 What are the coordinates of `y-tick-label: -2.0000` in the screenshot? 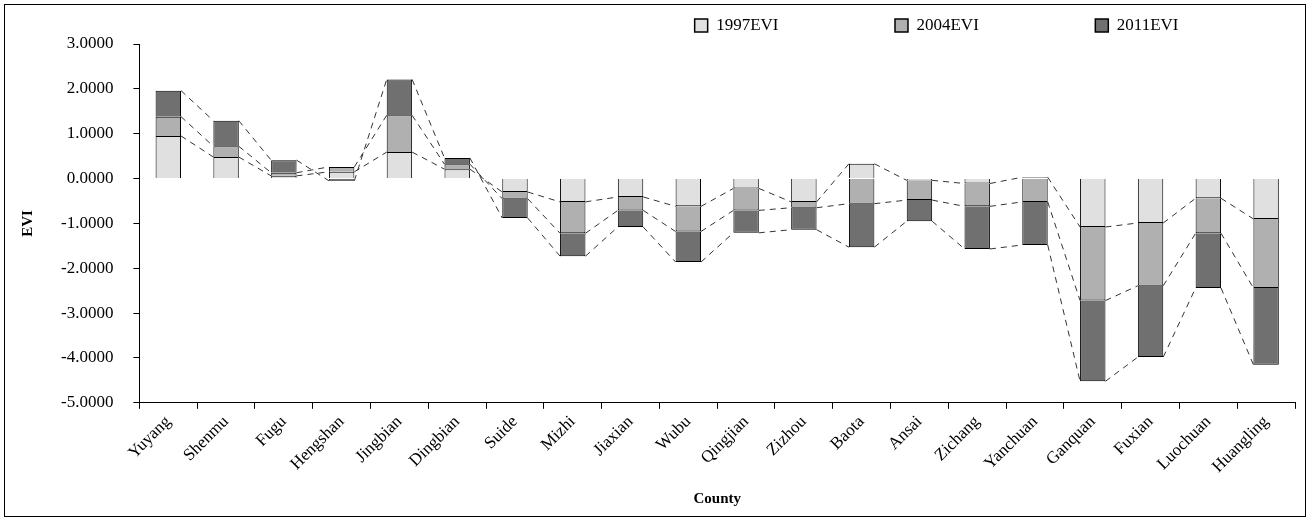 It's located at (87, 267).